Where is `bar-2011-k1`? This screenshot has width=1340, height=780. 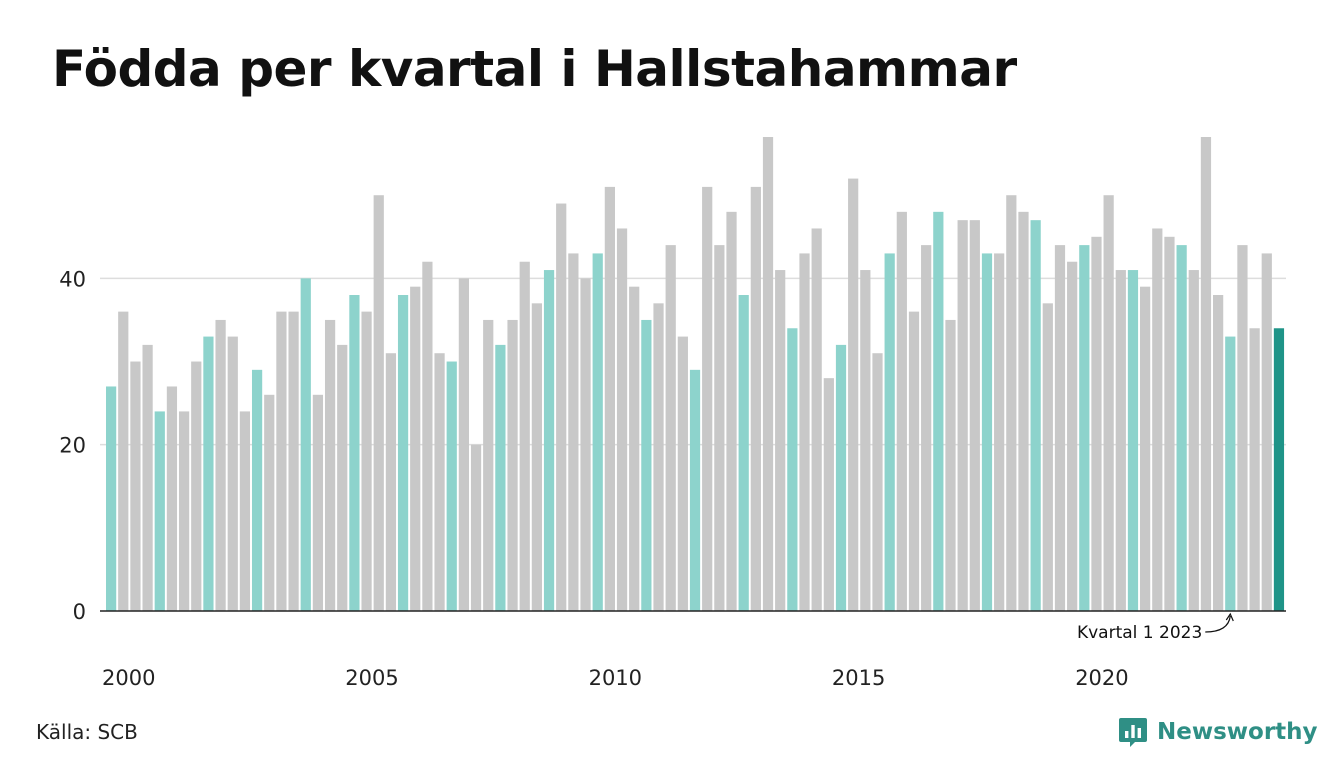
bar-2011-k1 is located at coordinates (646, 465).